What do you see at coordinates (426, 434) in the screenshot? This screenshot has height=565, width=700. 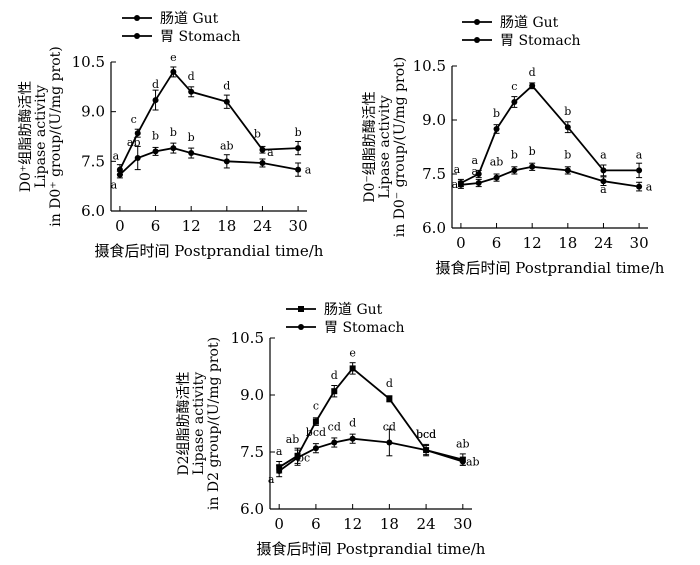 I see `significance-letter: bcd` at bounding box center [426, 434].